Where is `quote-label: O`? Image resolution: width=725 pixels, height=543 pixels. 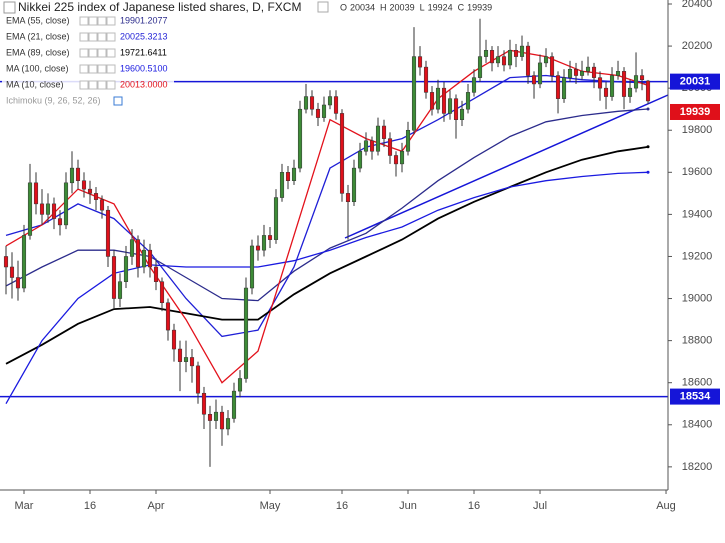
quote-label: O is located at coordinates (343, 7).